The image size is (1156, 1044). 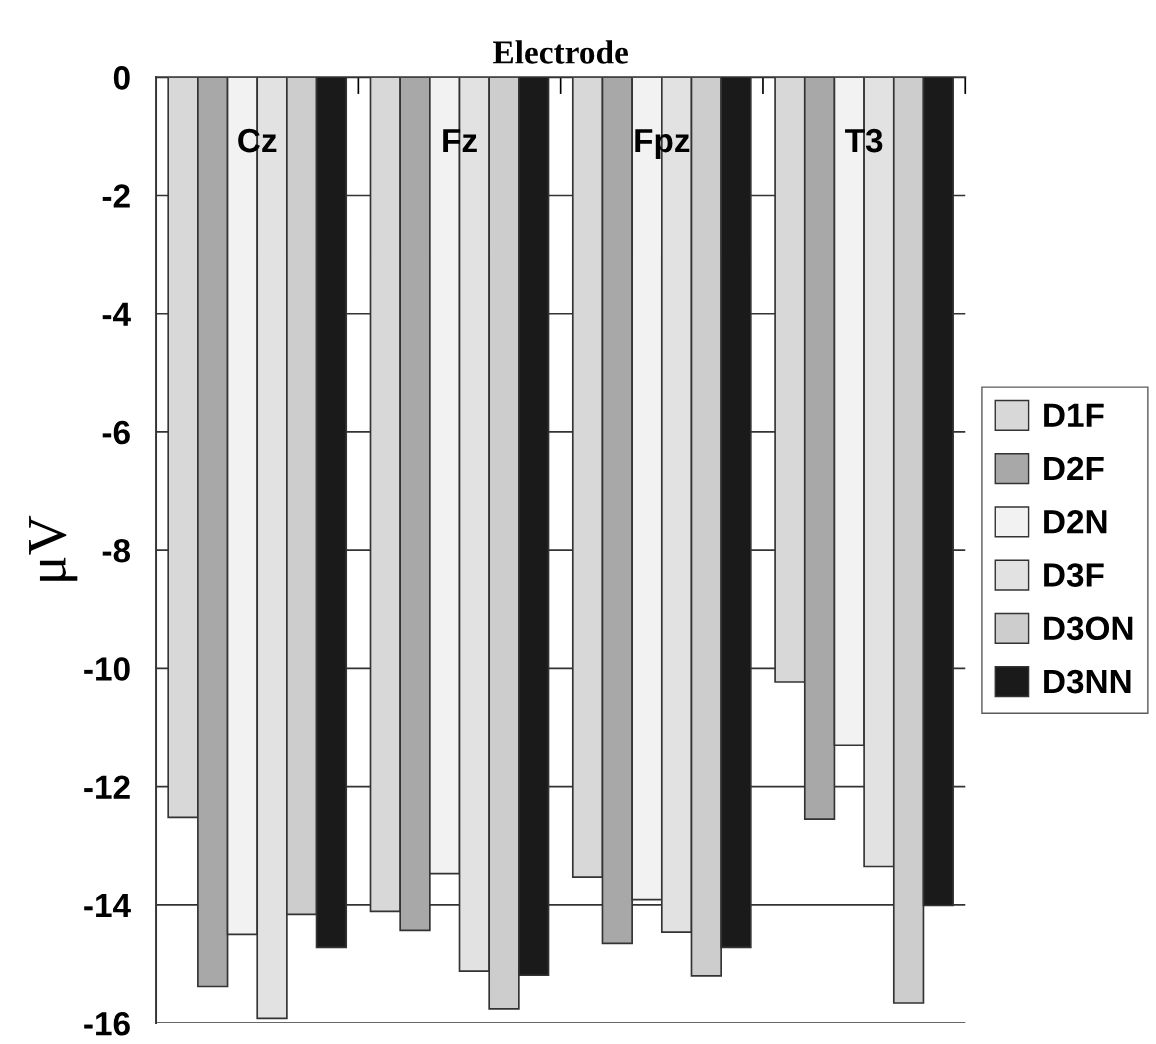 I want to click on y-tick-label: -12, so click(x=107, y=787).